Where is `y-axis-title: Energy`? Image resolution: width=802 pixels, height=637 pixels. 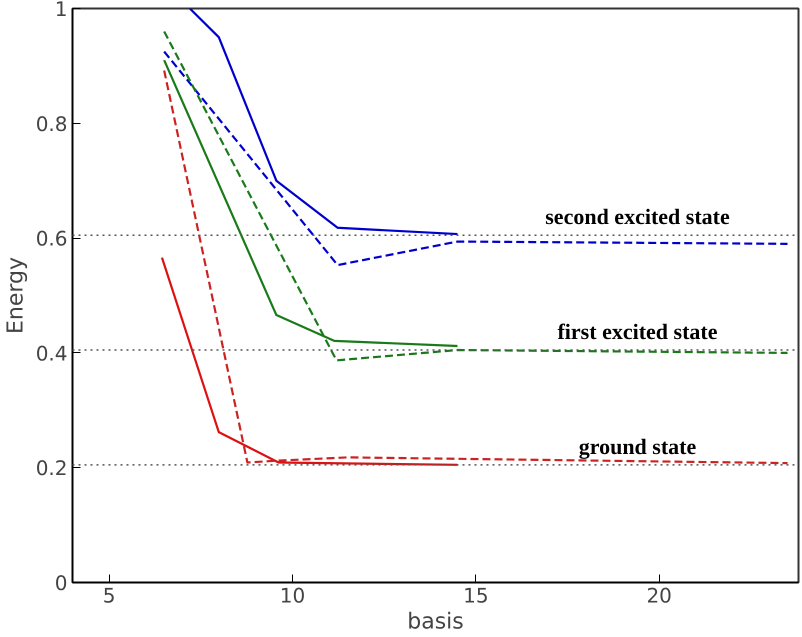
y-axis-title: Energy is located at coordinates (16, 295).